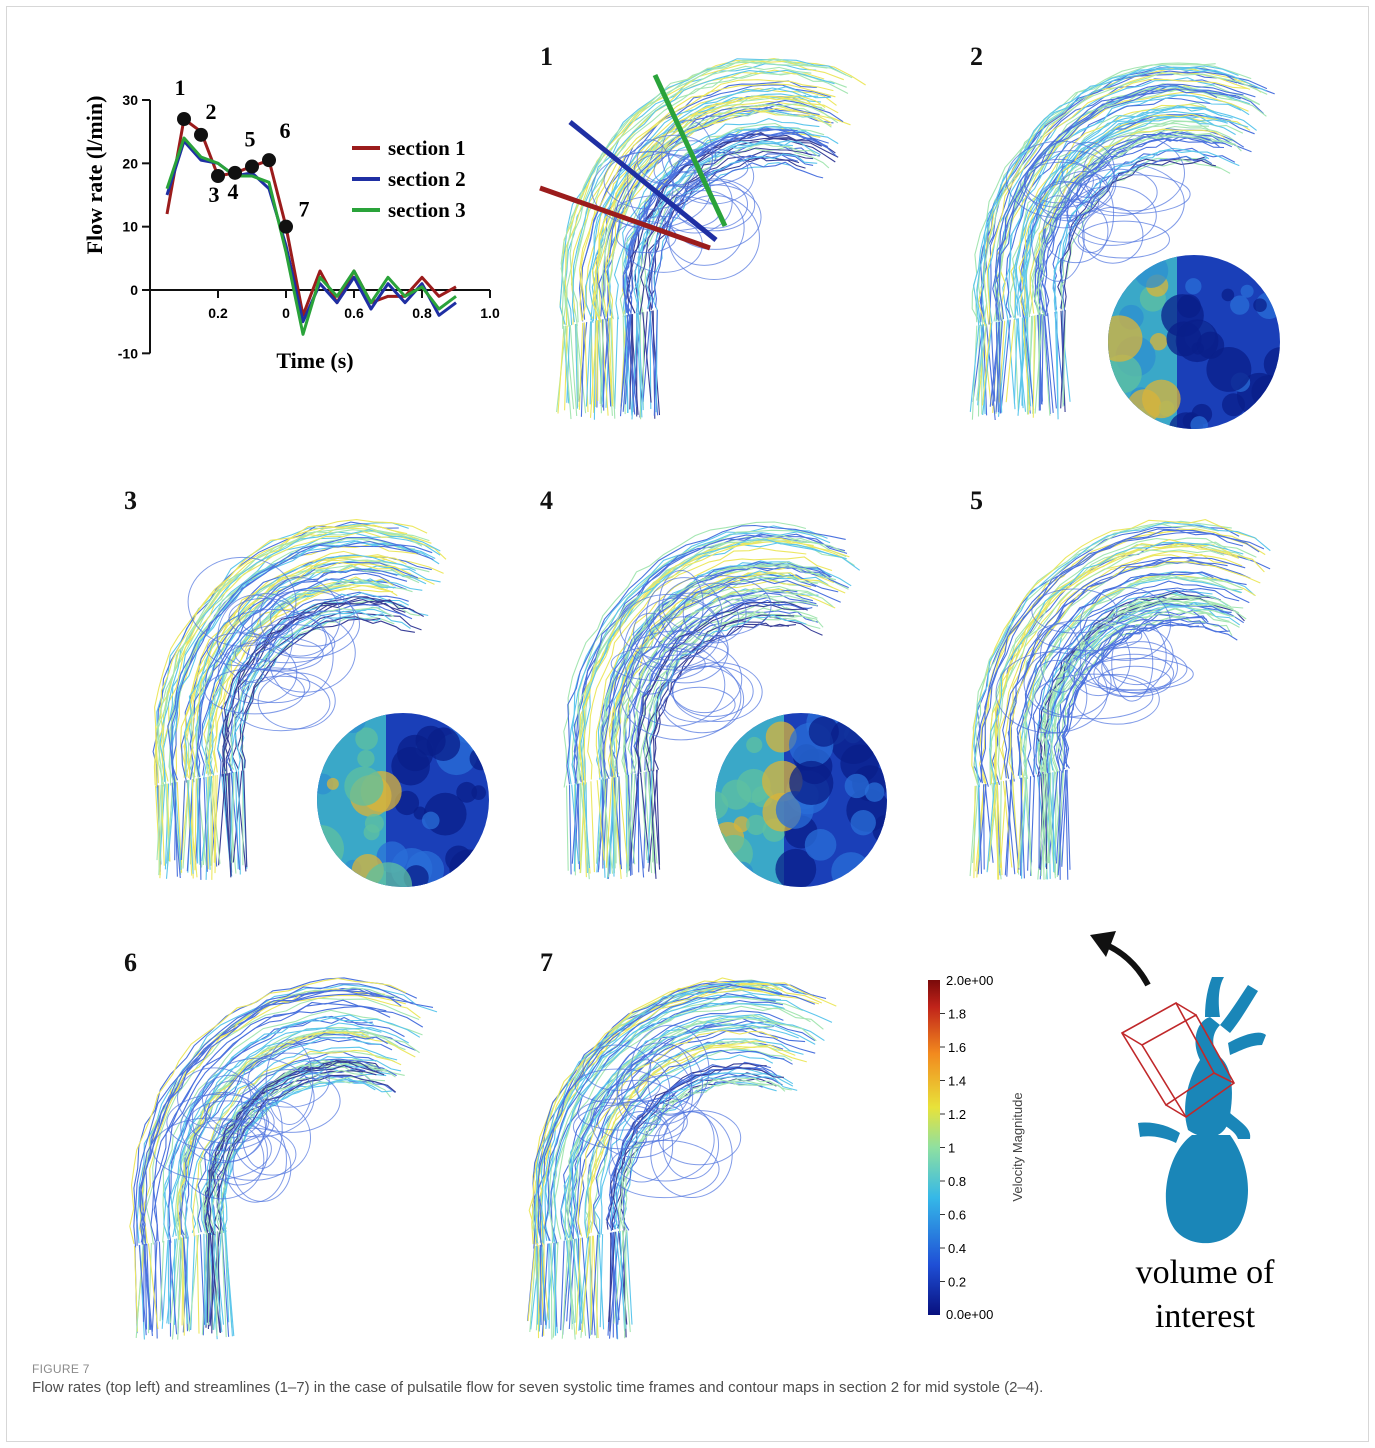  I want to click on legend-label: section 3, so click(427, 210).